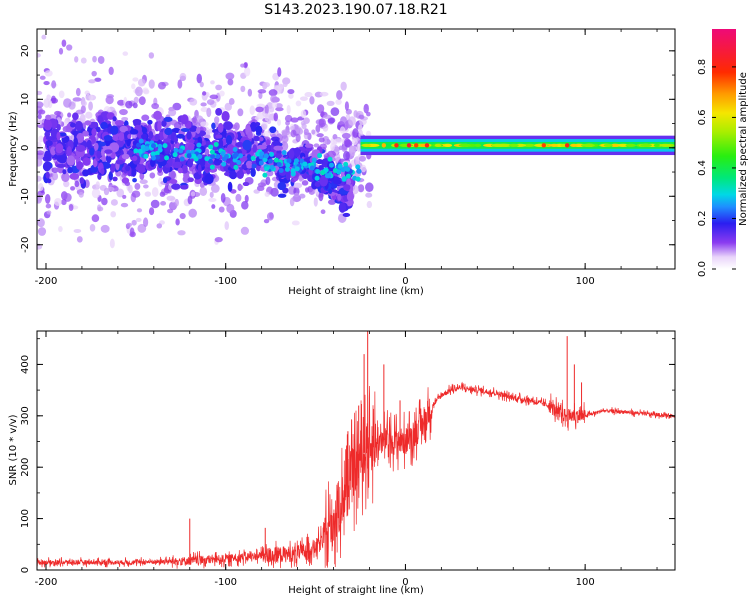  Describe the element at coordinates (724, 149) in the screenshot. I see `colorbar-gradient` at that location.